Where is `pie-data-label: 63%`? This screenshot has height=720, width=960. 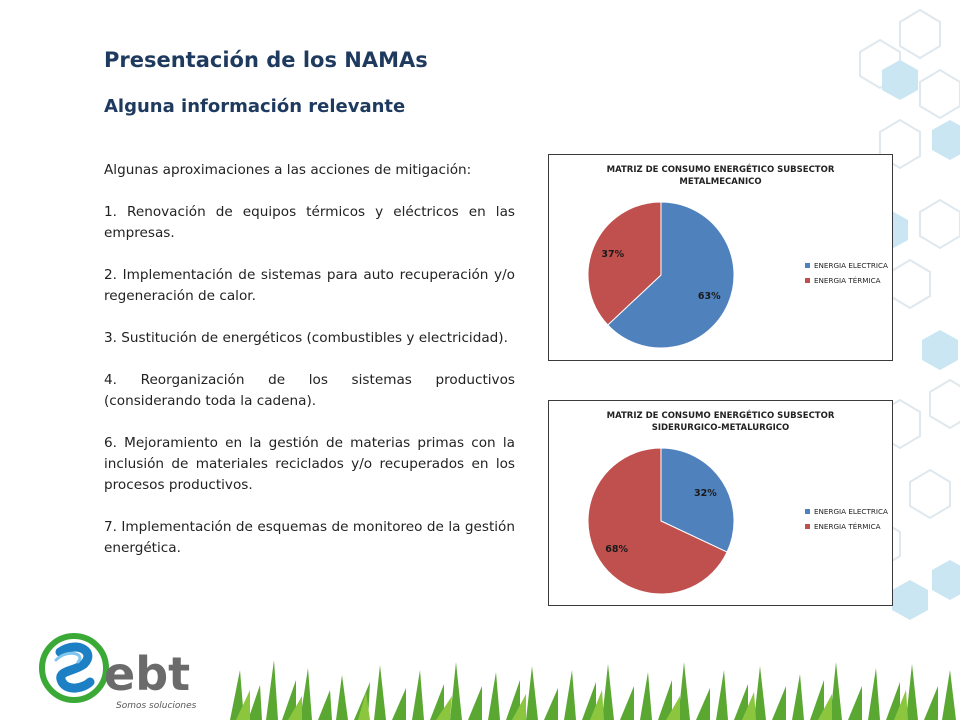 pie-data-label: 63% is located at coordinates (709, 296).